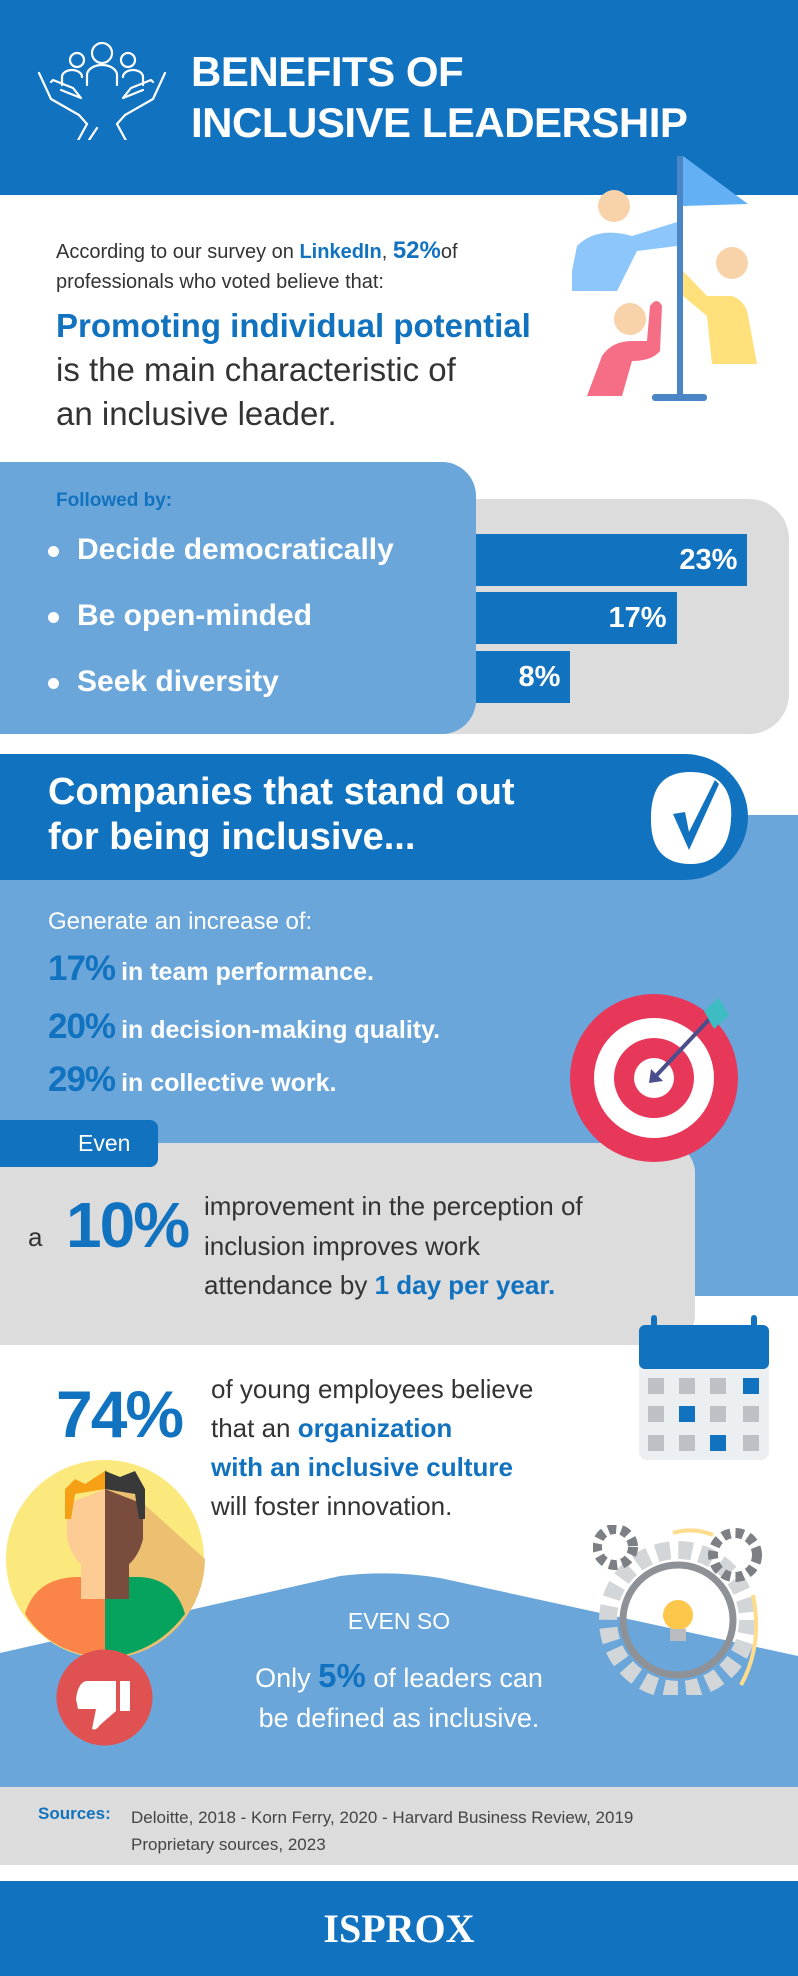  Describe the element at coordinates (523, 677) in the screenshot. I see `bar-seek-diversity: 8%` at that location.